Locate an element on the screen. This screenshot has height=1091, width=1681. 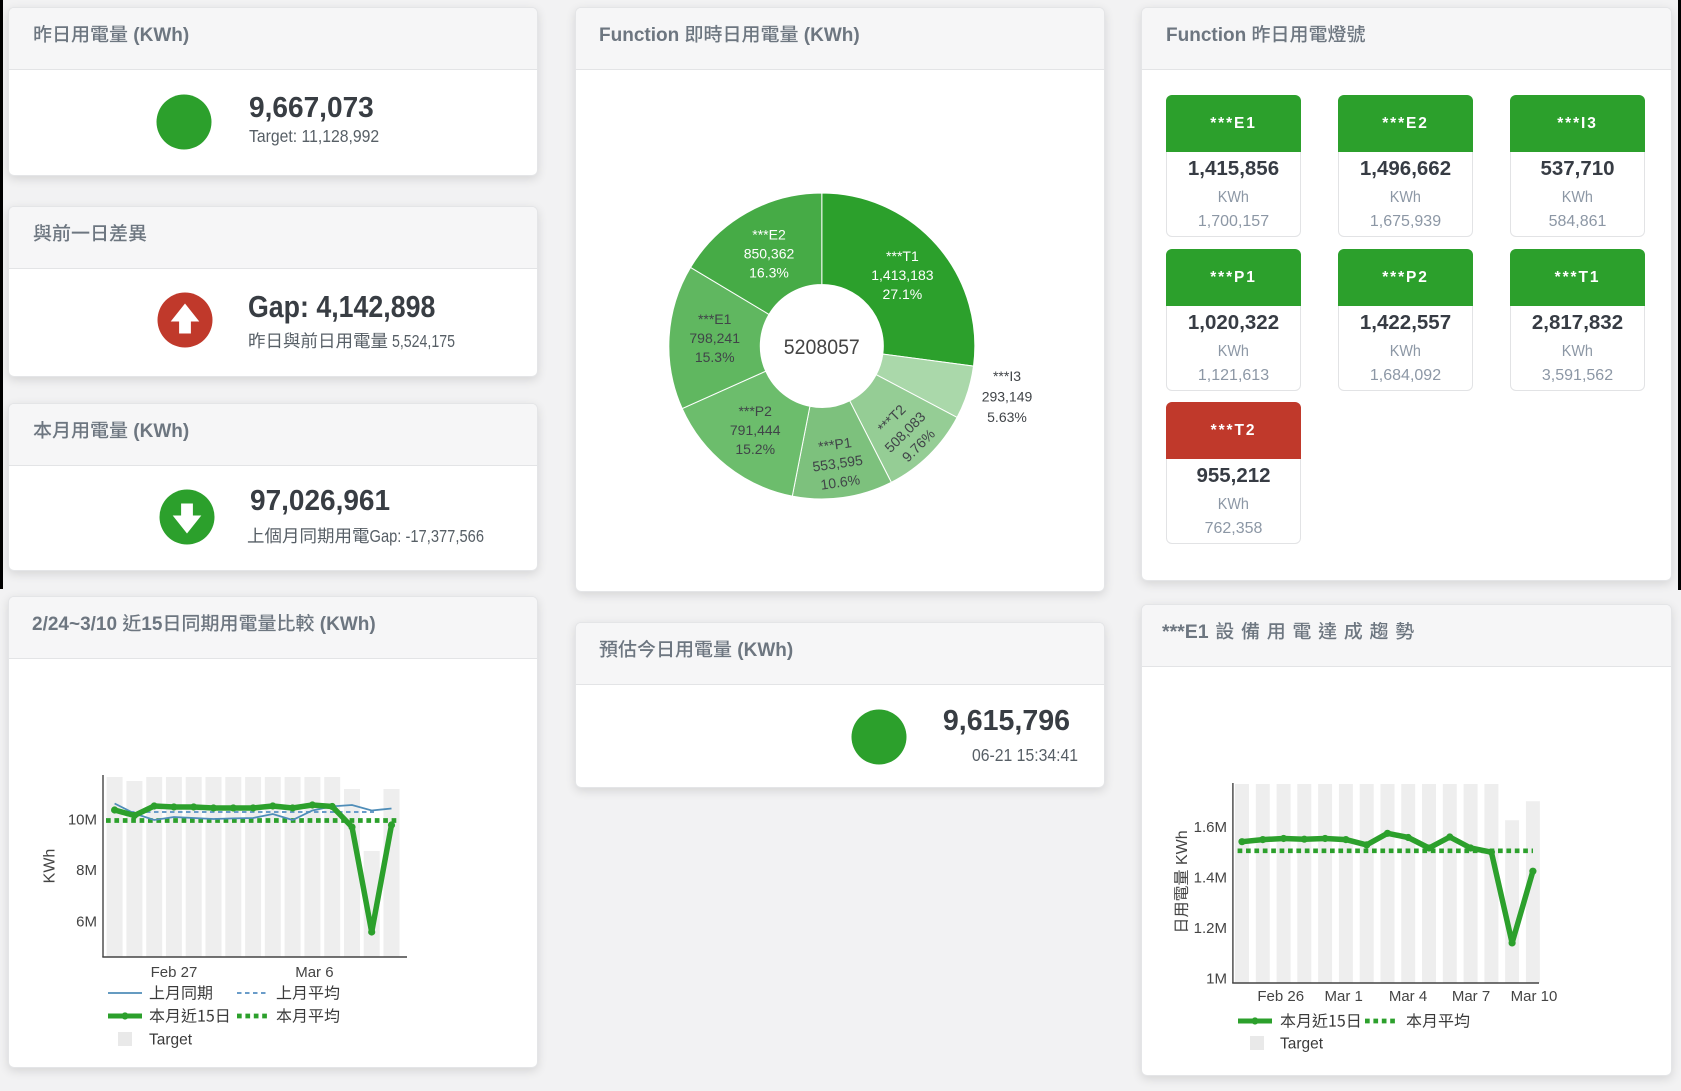
svg-text: 8M is located at coordinates (86, 870).